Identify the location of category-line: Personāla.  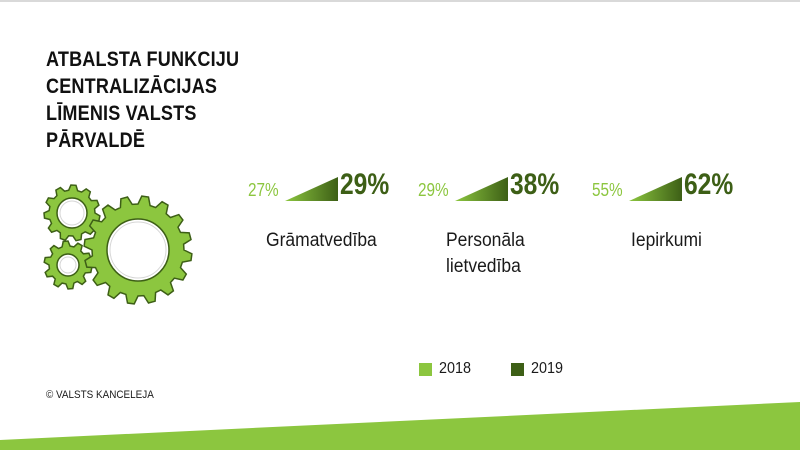
(485, 240).